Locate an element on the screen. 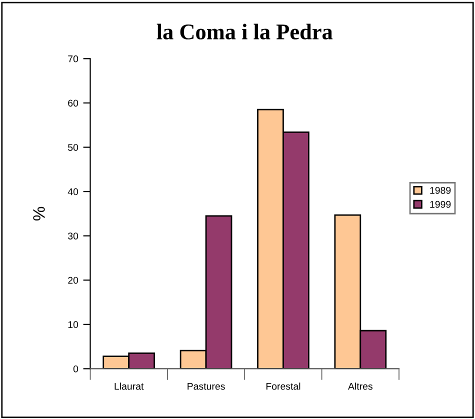 The width and height of the screenshot is (475, 419). x-tick-label: Pastures is located at coordinates (206, 386).